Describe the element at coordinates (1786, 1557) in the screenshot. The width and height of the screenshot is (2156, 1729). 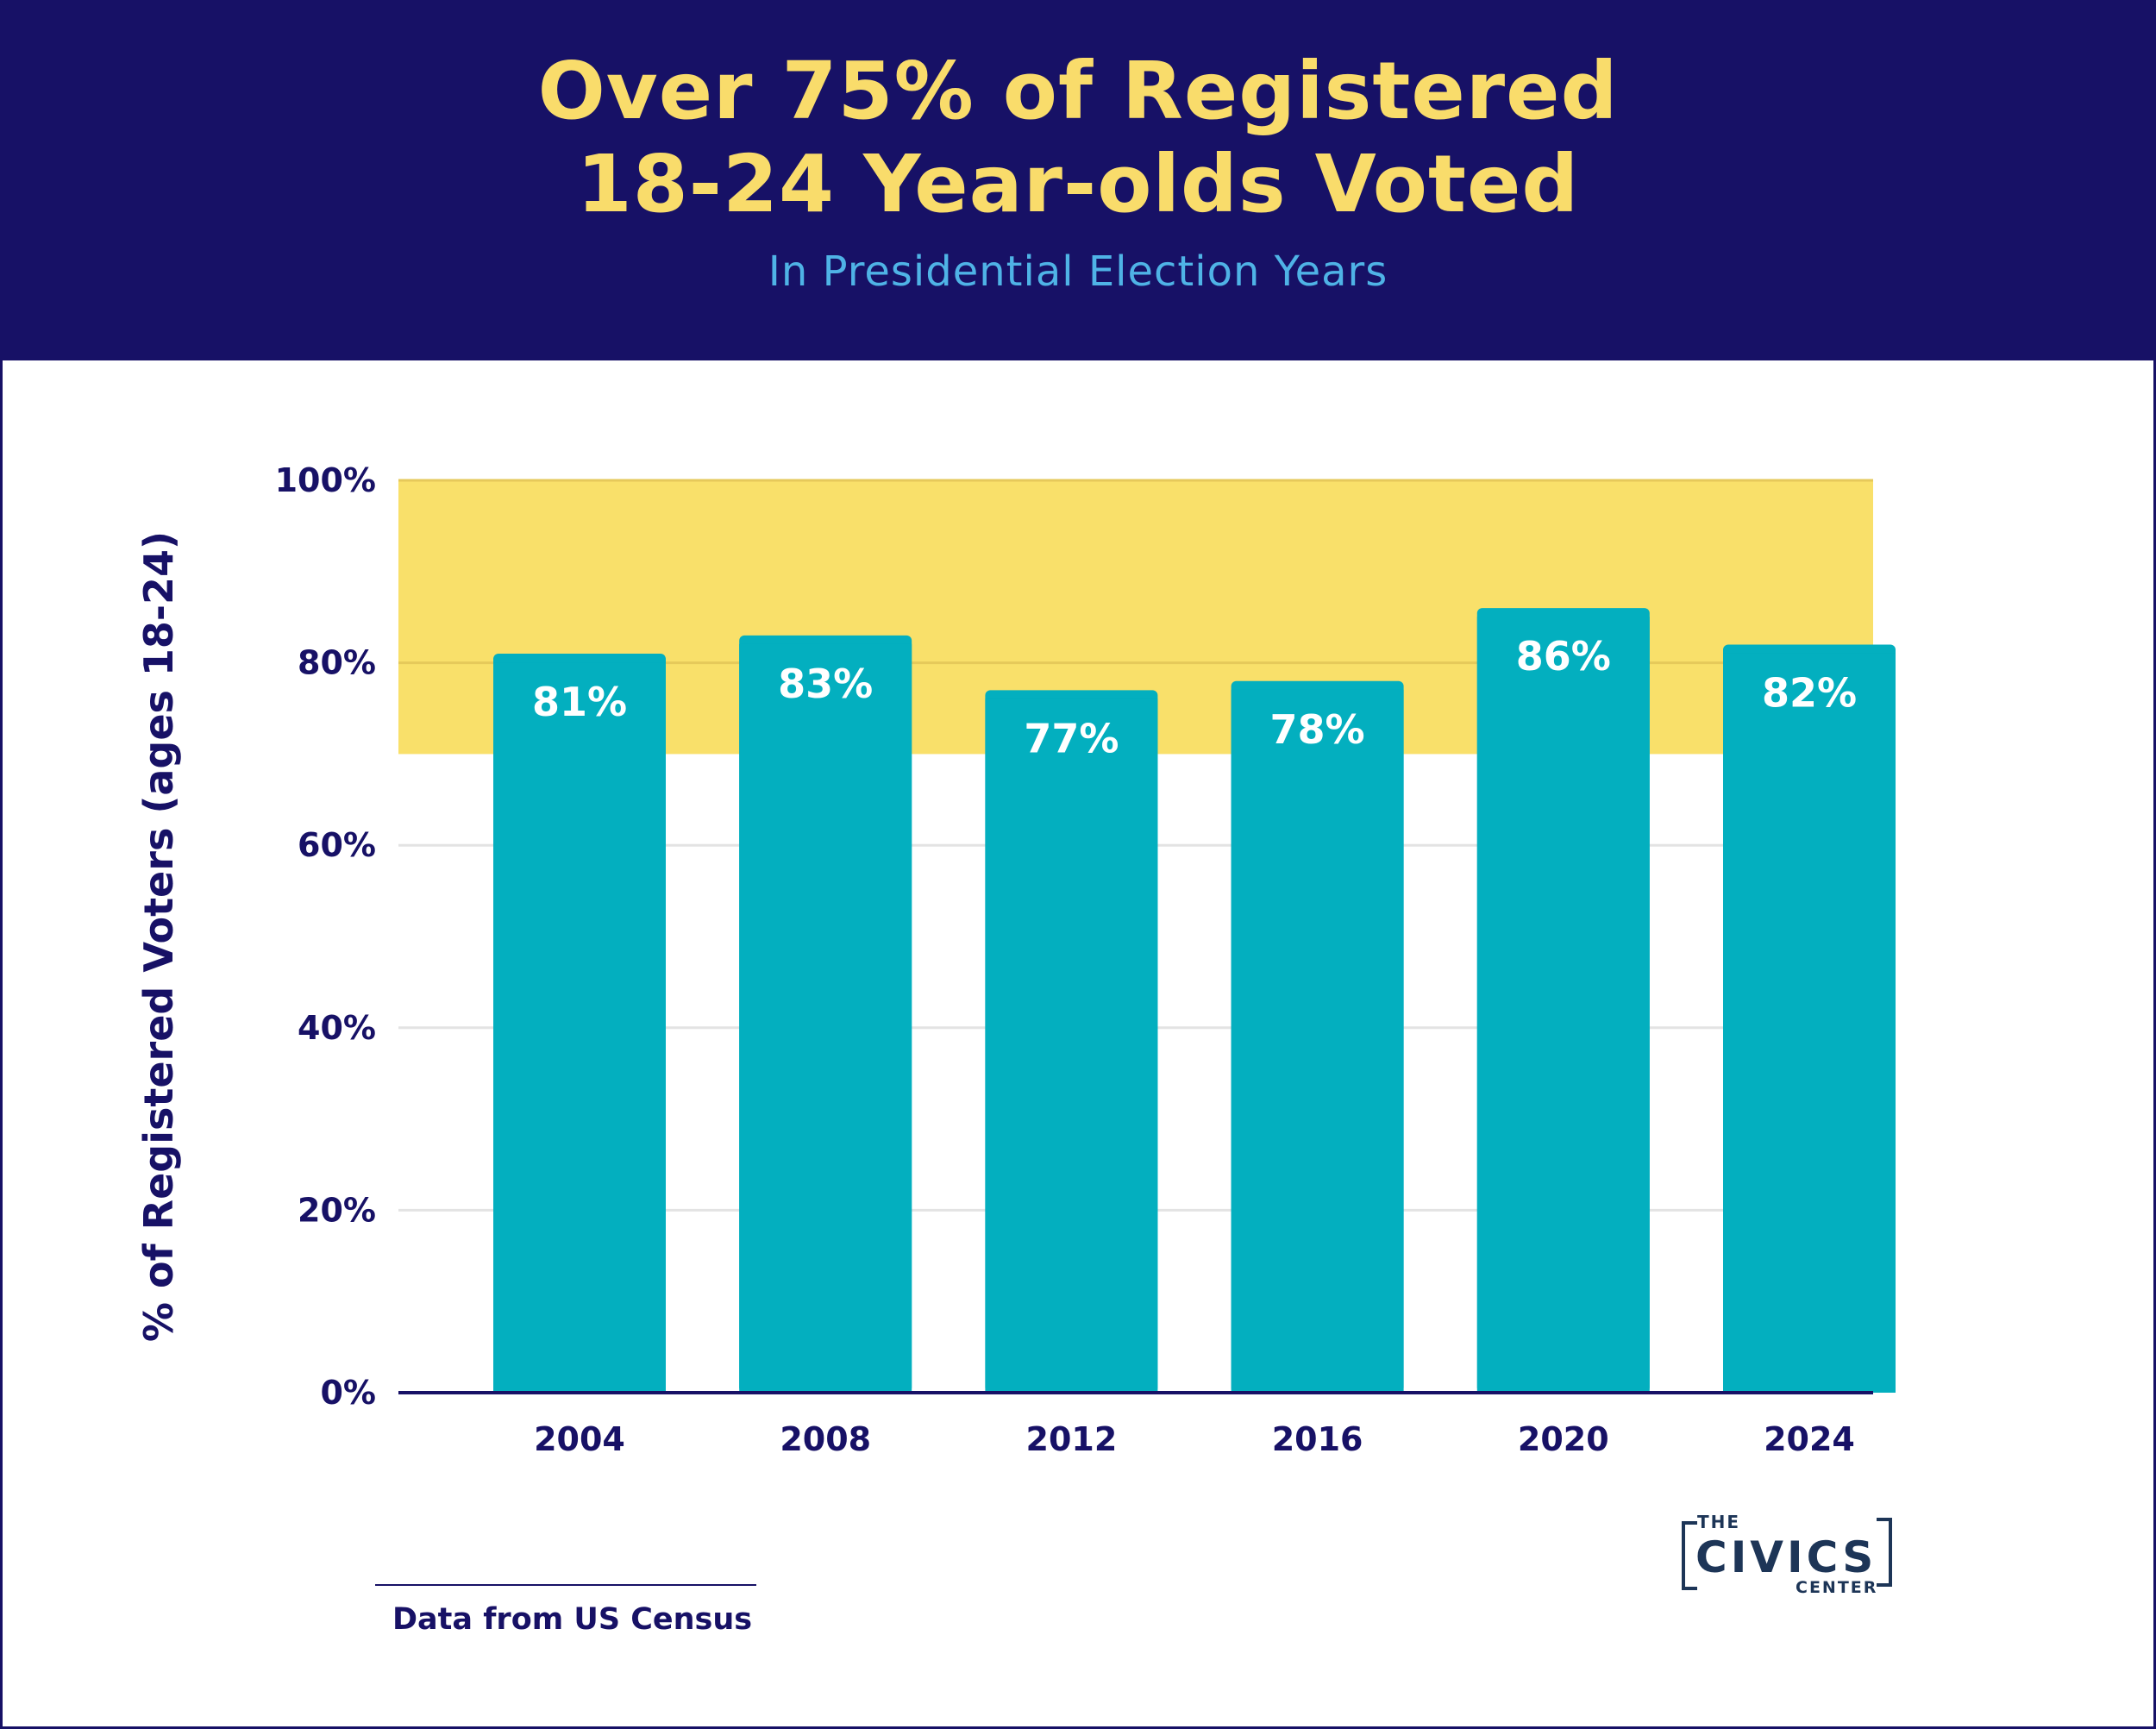
I see `logo-civics: CIVICS` at that location.